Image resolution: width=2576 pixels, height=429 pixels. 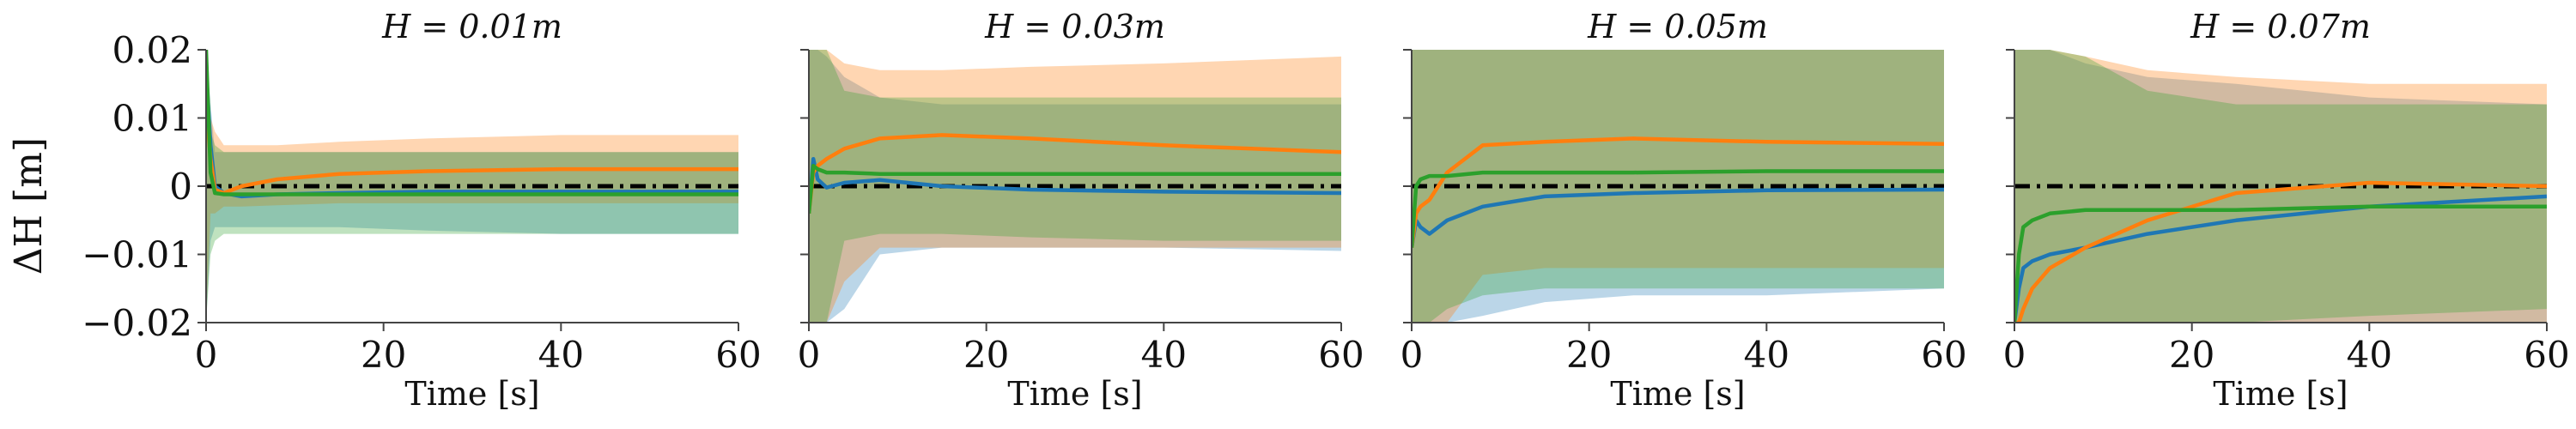 What do you see at coordinates (1678, 27) in the screenshot?
I see `chart-title: H = 0.05m` at bounding box center [1678, 27].